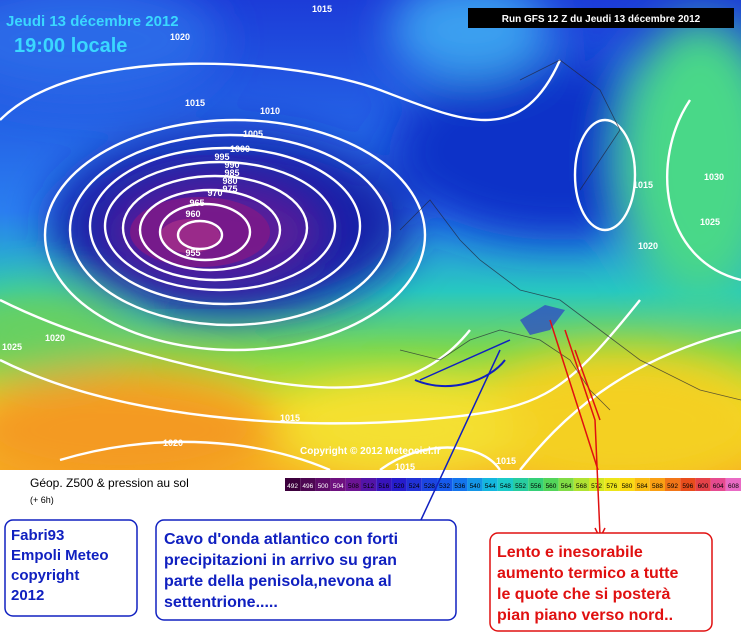  I want to click on isobar-label: 995, so click(221, 157).